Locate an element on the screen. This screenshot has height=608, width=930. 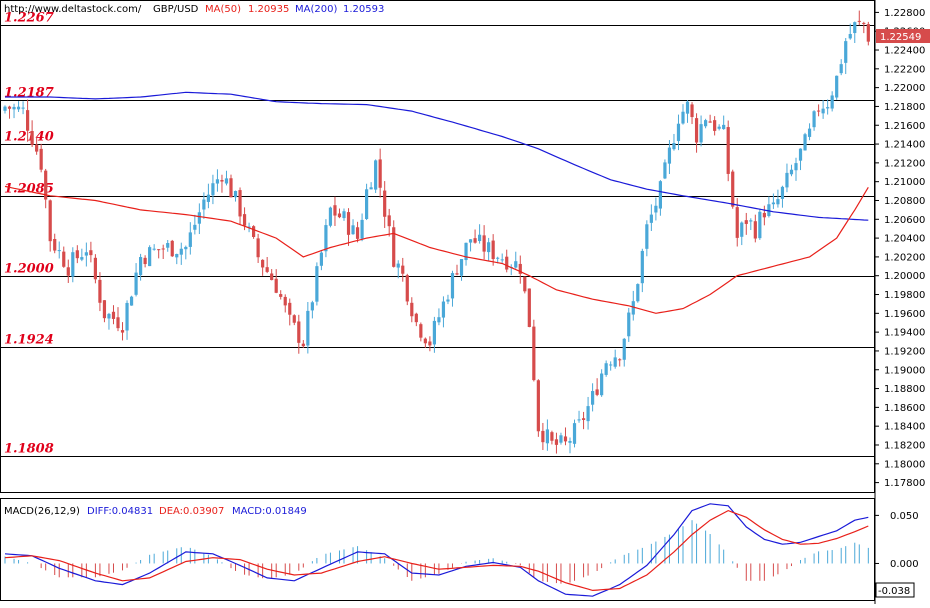
price-tick-label: 1.18600 is located at coordinates (904, 408).